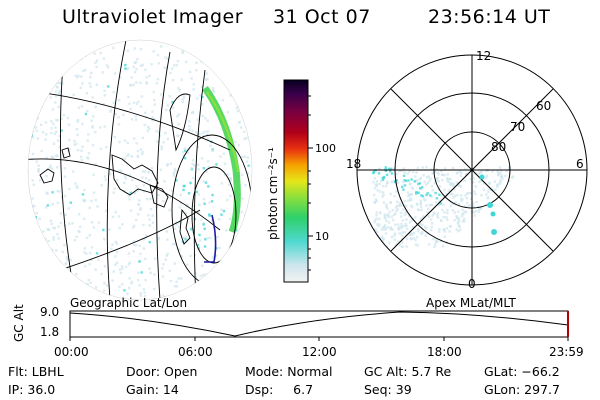 This screenshot has width=600, height=400. I want to click on colorbar-ticks, so click(310, 183).